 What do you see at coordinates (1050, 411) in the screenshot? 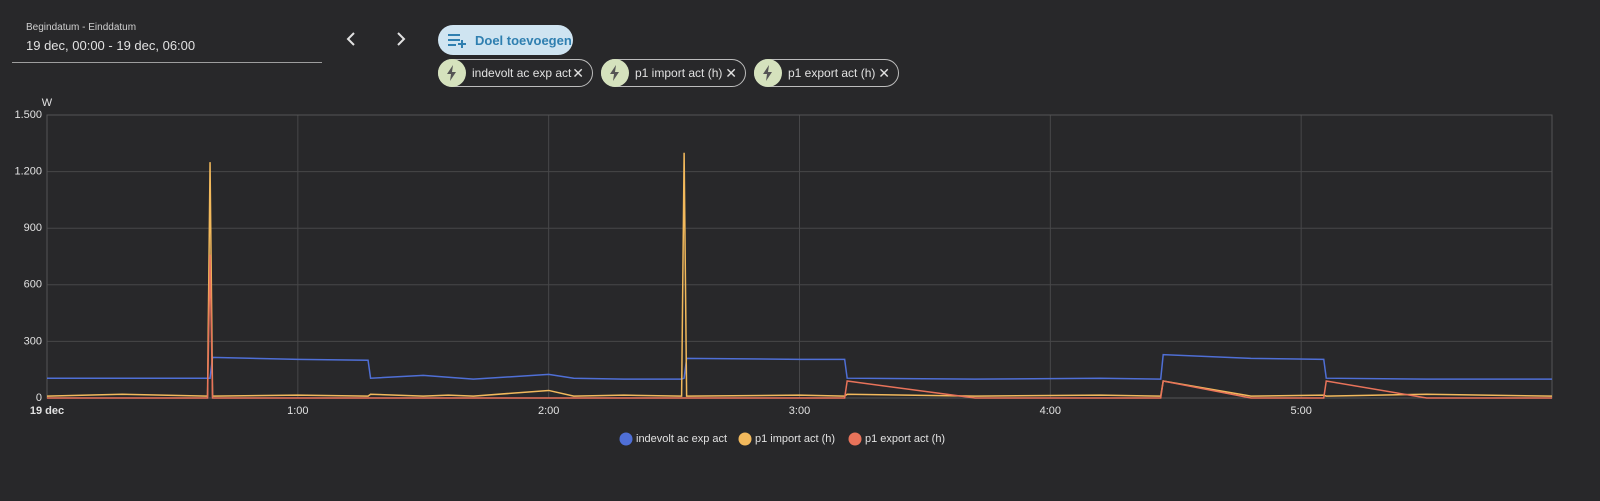
I see `x-tick-label: 4:00` at bounding box center [1050, 411].